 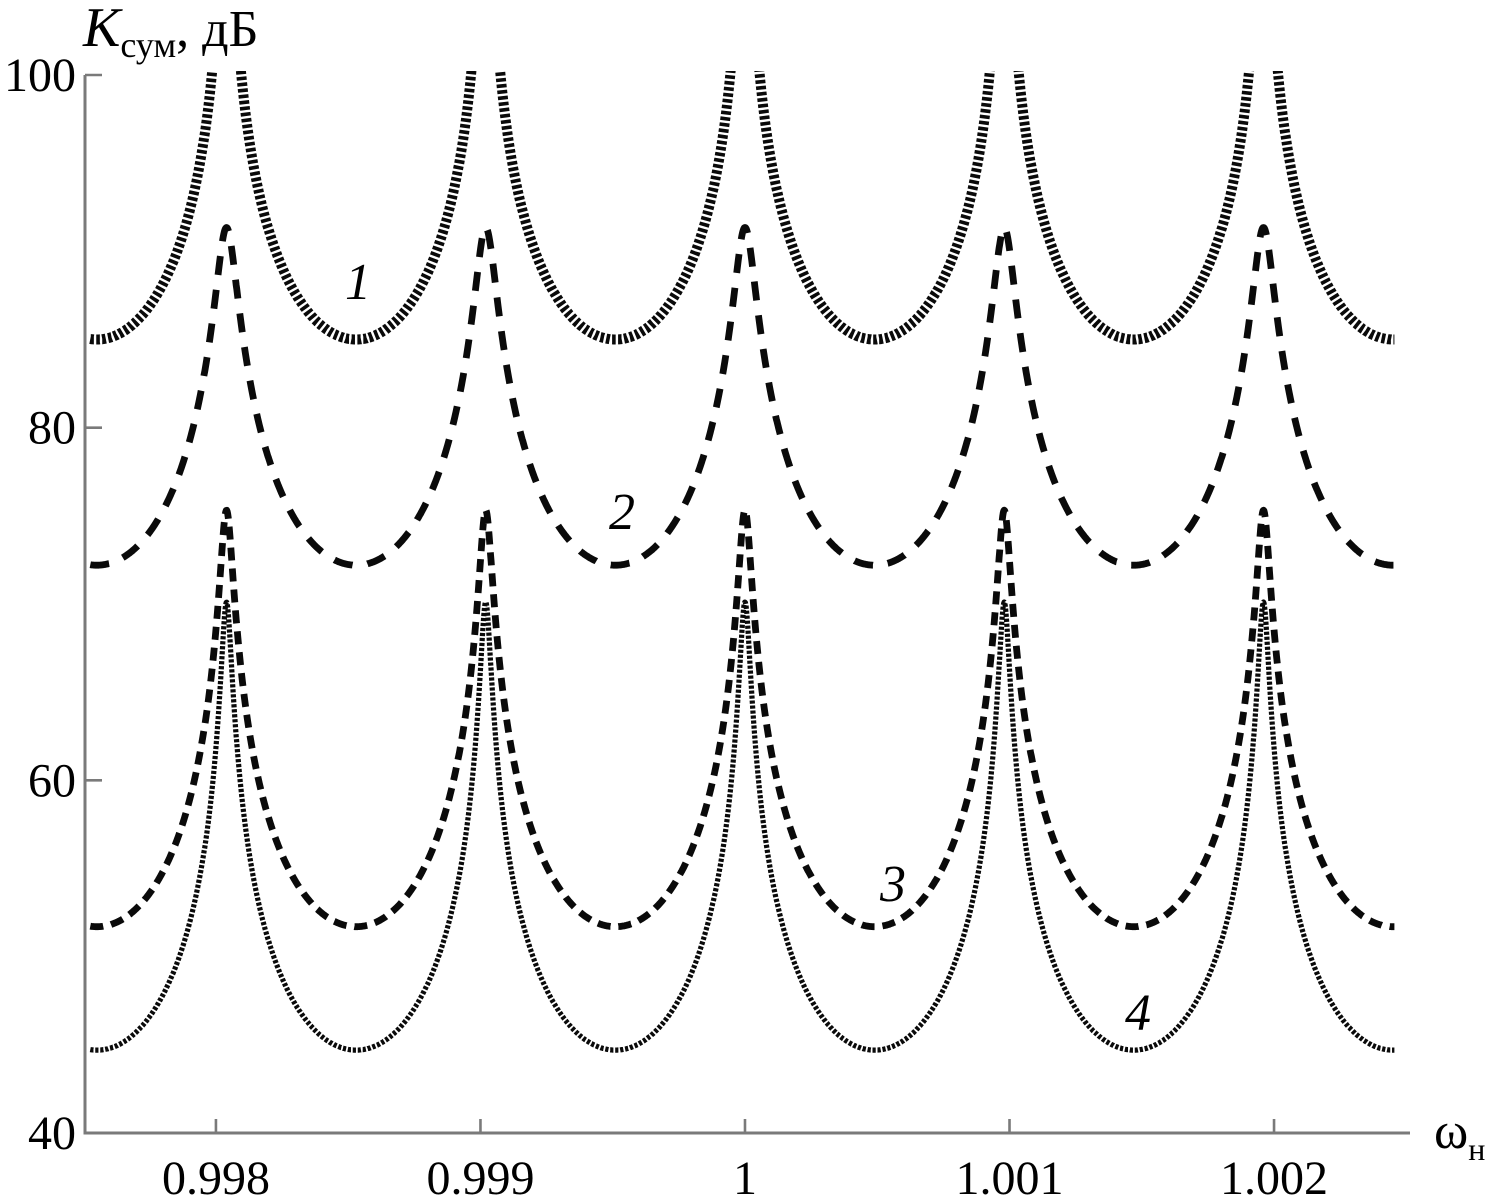 What do you see at coordinates (52, 1133) in the screenshot?
I see `y-tick-label-40: 40` at bounding box center [52, 1133].